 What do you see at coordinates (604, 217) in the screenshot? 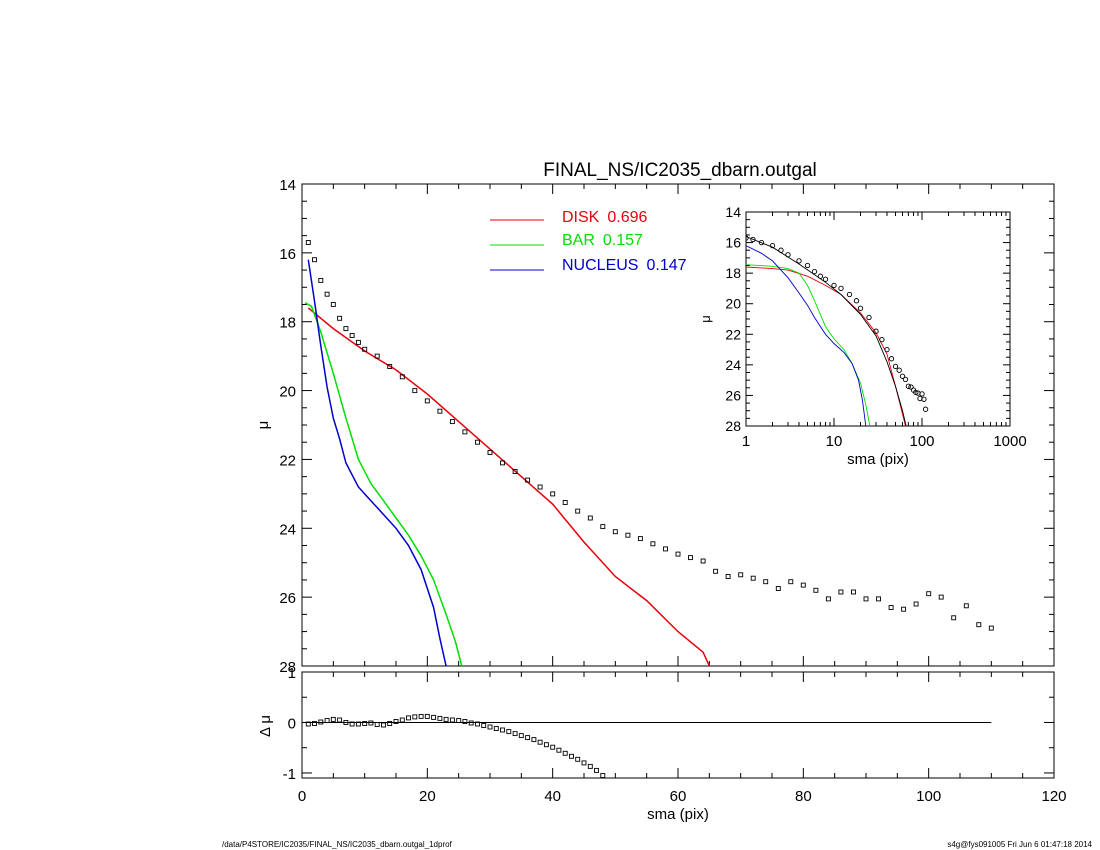
I see `legend-label-disk: DISK 0.696` at bounding box center [604, 217].